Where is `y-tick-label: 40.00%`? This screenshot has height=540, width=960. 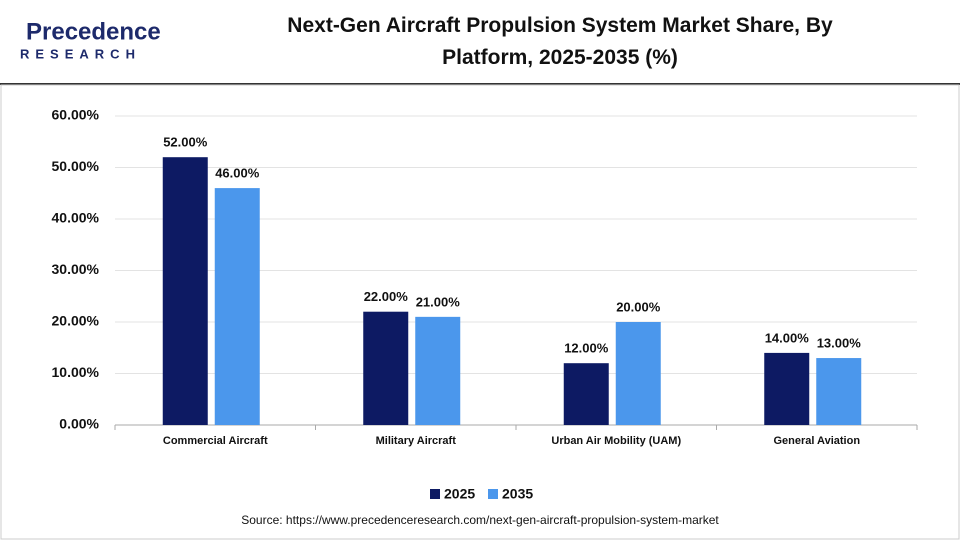 y-tick-label: 40.00% is located at coordinates (76, 218).